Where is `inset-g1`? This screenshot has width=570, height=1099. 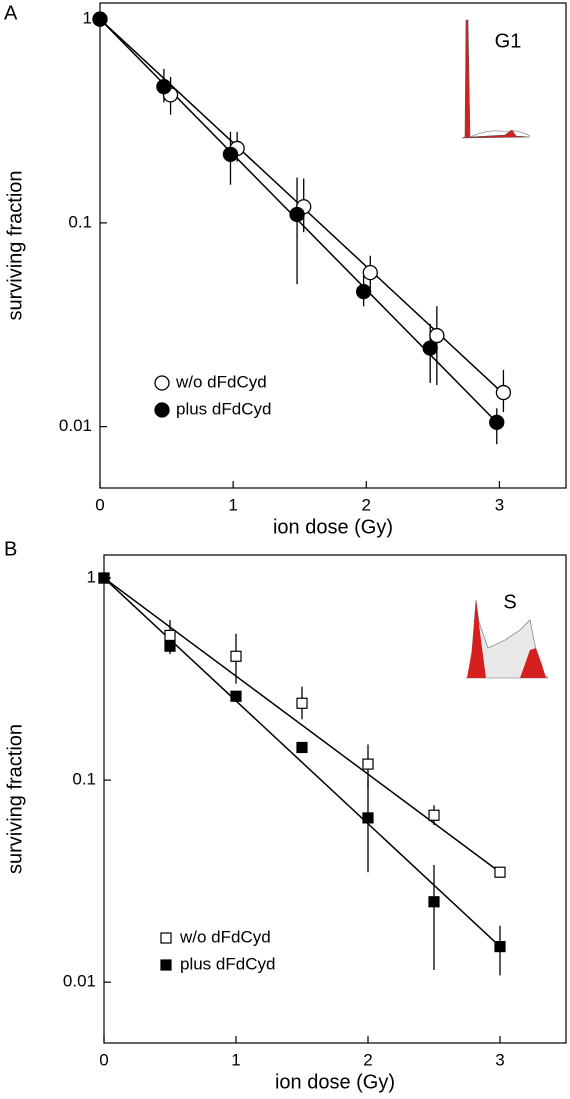 inset-g1 is located at coordinates (496, 79).